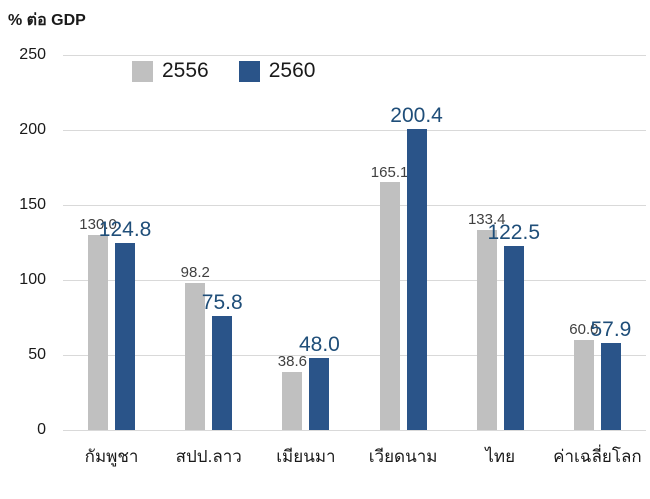 This screenshot has height=499, width=650. I want to click on legend: 2556 2560, so click(223, 71).